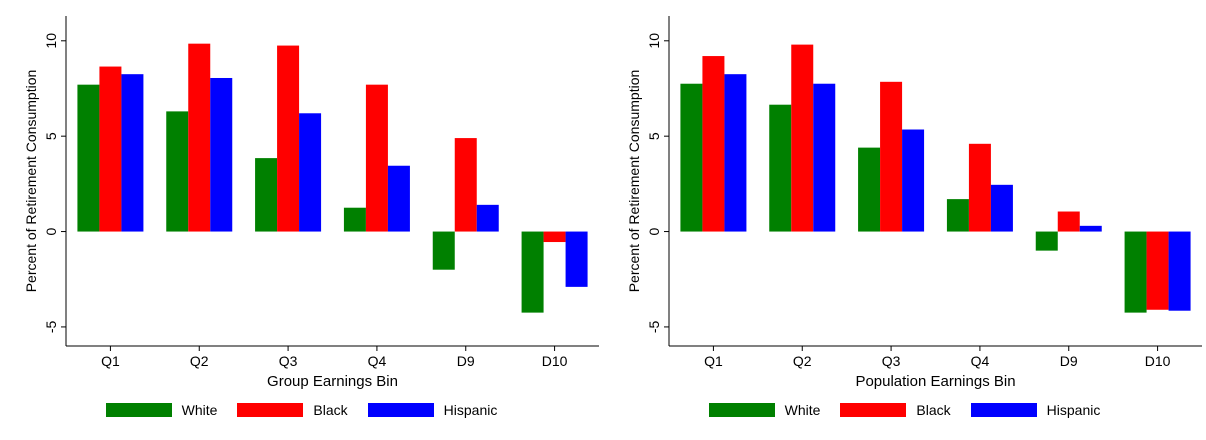 The width and height of the screenshot is (1206, 440). What do you see at coordinates (935, 381) in the screenshot?
I see `x-axis-title: Population Earnings Bin` at bounding box center [935, 381].